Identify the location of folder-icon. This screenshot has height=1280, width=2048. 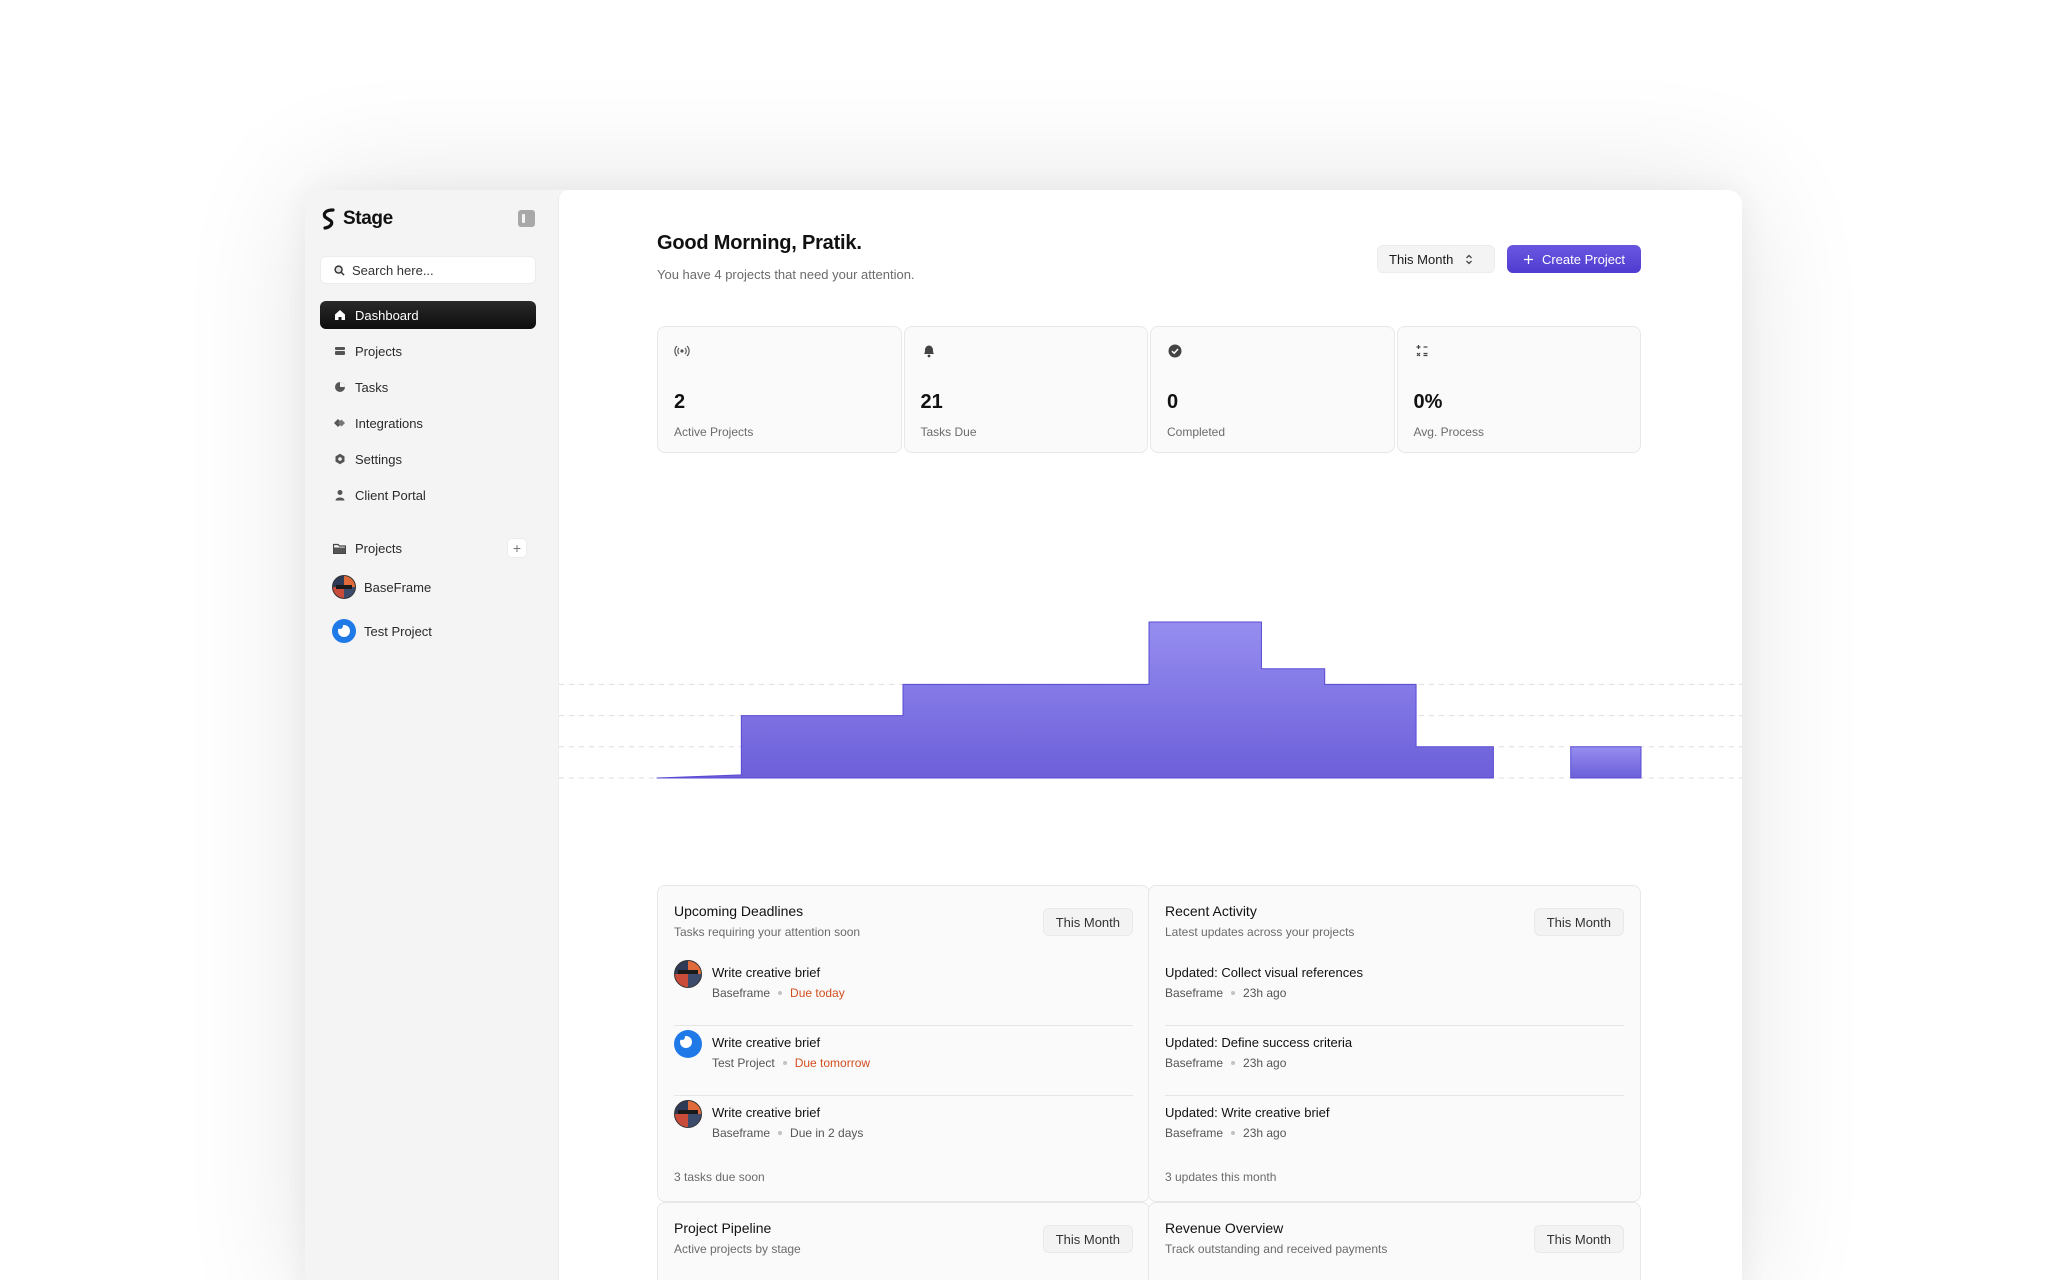
(339, 548).